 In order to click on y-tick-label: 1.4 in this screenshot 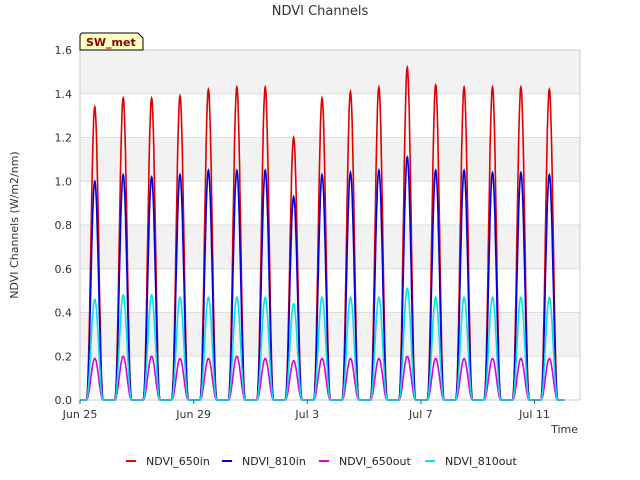, I will do `click(64, 94)`.